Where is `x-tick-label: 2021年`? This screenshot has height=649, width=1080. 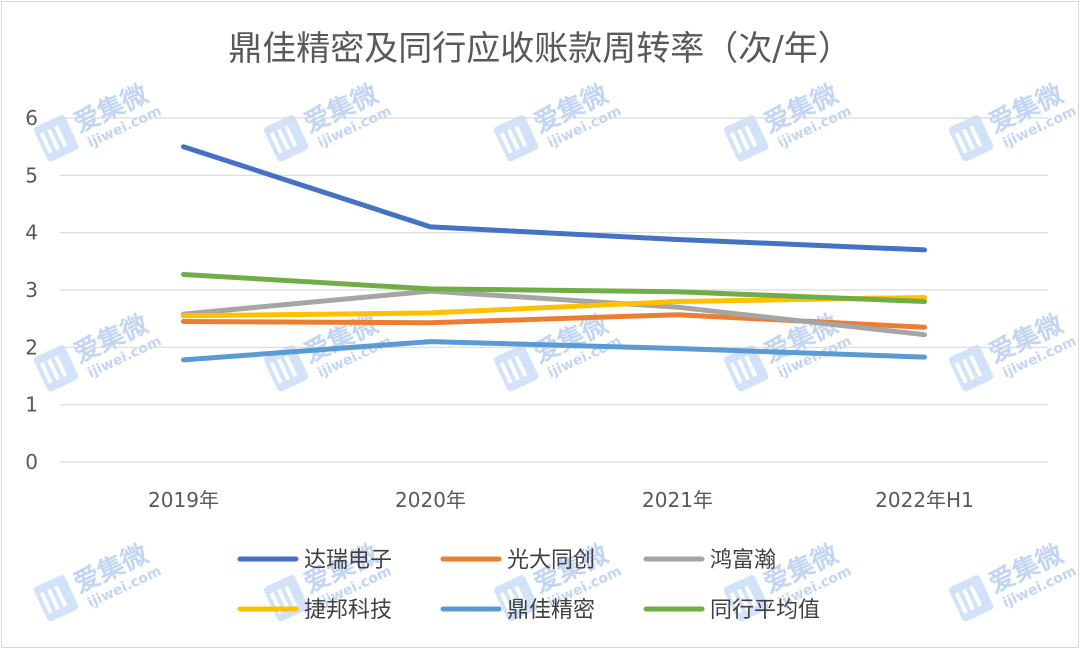 x-tick-label: 2021年 is located at coordinates (677, 500).